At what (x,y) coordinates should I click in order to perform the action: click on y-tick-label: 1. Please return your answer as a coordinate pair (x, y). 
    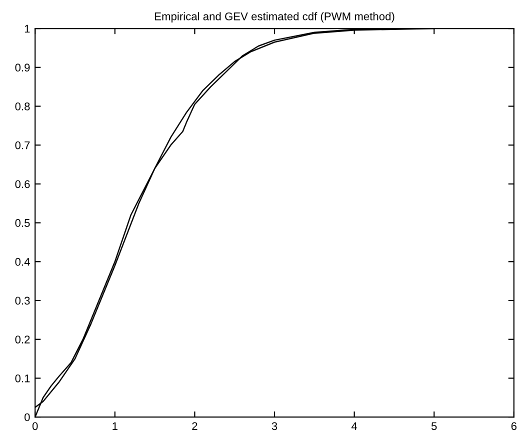
    Looking at the image, I should click on (27, 28).